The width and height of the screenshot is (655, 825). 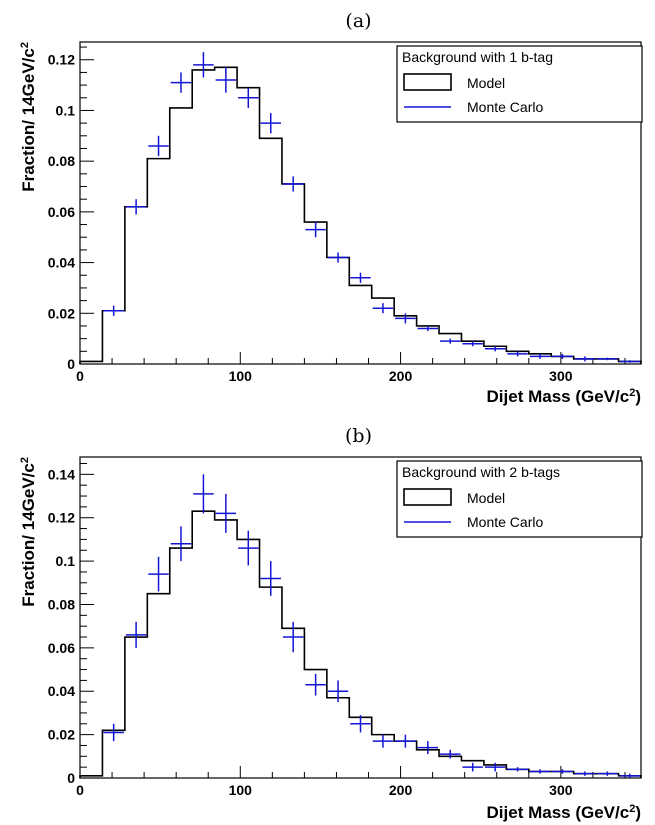 I want to click on y-tick-label: 0.14, so click(x=61, y=474).